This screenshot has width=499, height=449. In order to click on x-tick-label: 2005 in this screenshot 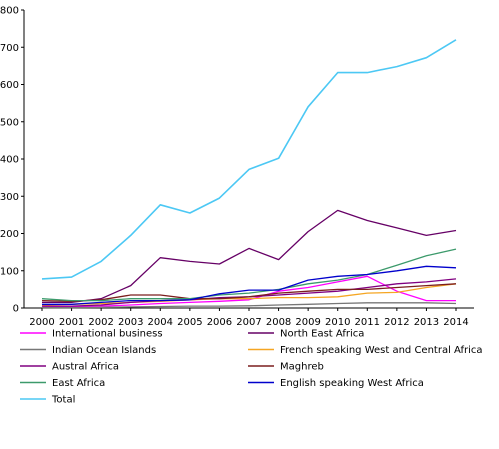, I will do `click(189, 322)`.